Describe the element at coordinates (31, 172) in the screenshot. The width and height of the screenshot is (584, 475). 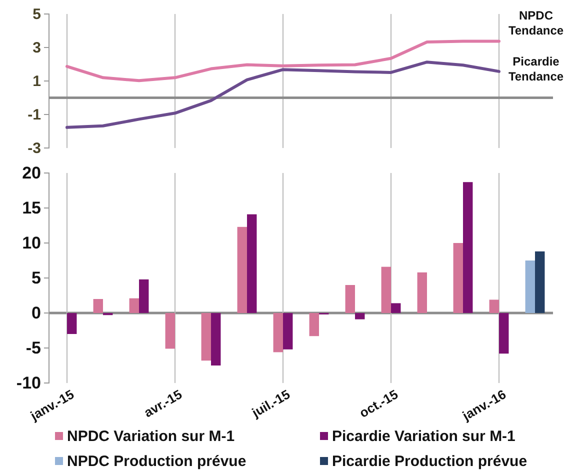
I see `y-tick-label: 20` at that location.